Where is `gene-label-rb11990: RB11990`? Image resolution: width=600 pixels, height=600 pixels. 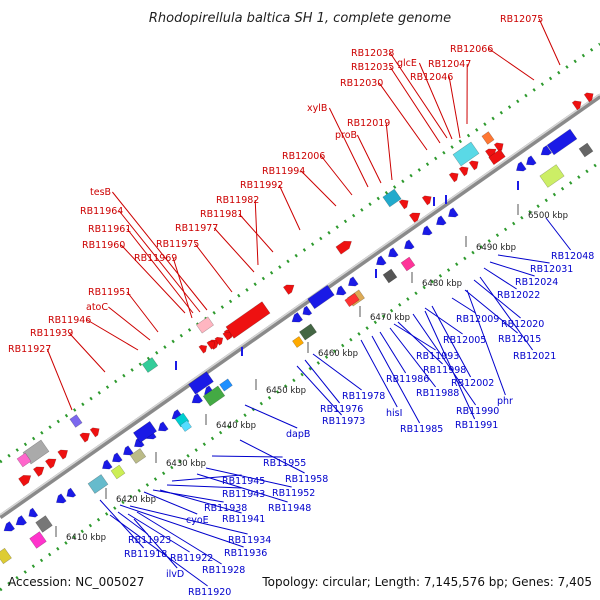
gene-label-rb11990: RB11990 is located at coordinates (477, 411).